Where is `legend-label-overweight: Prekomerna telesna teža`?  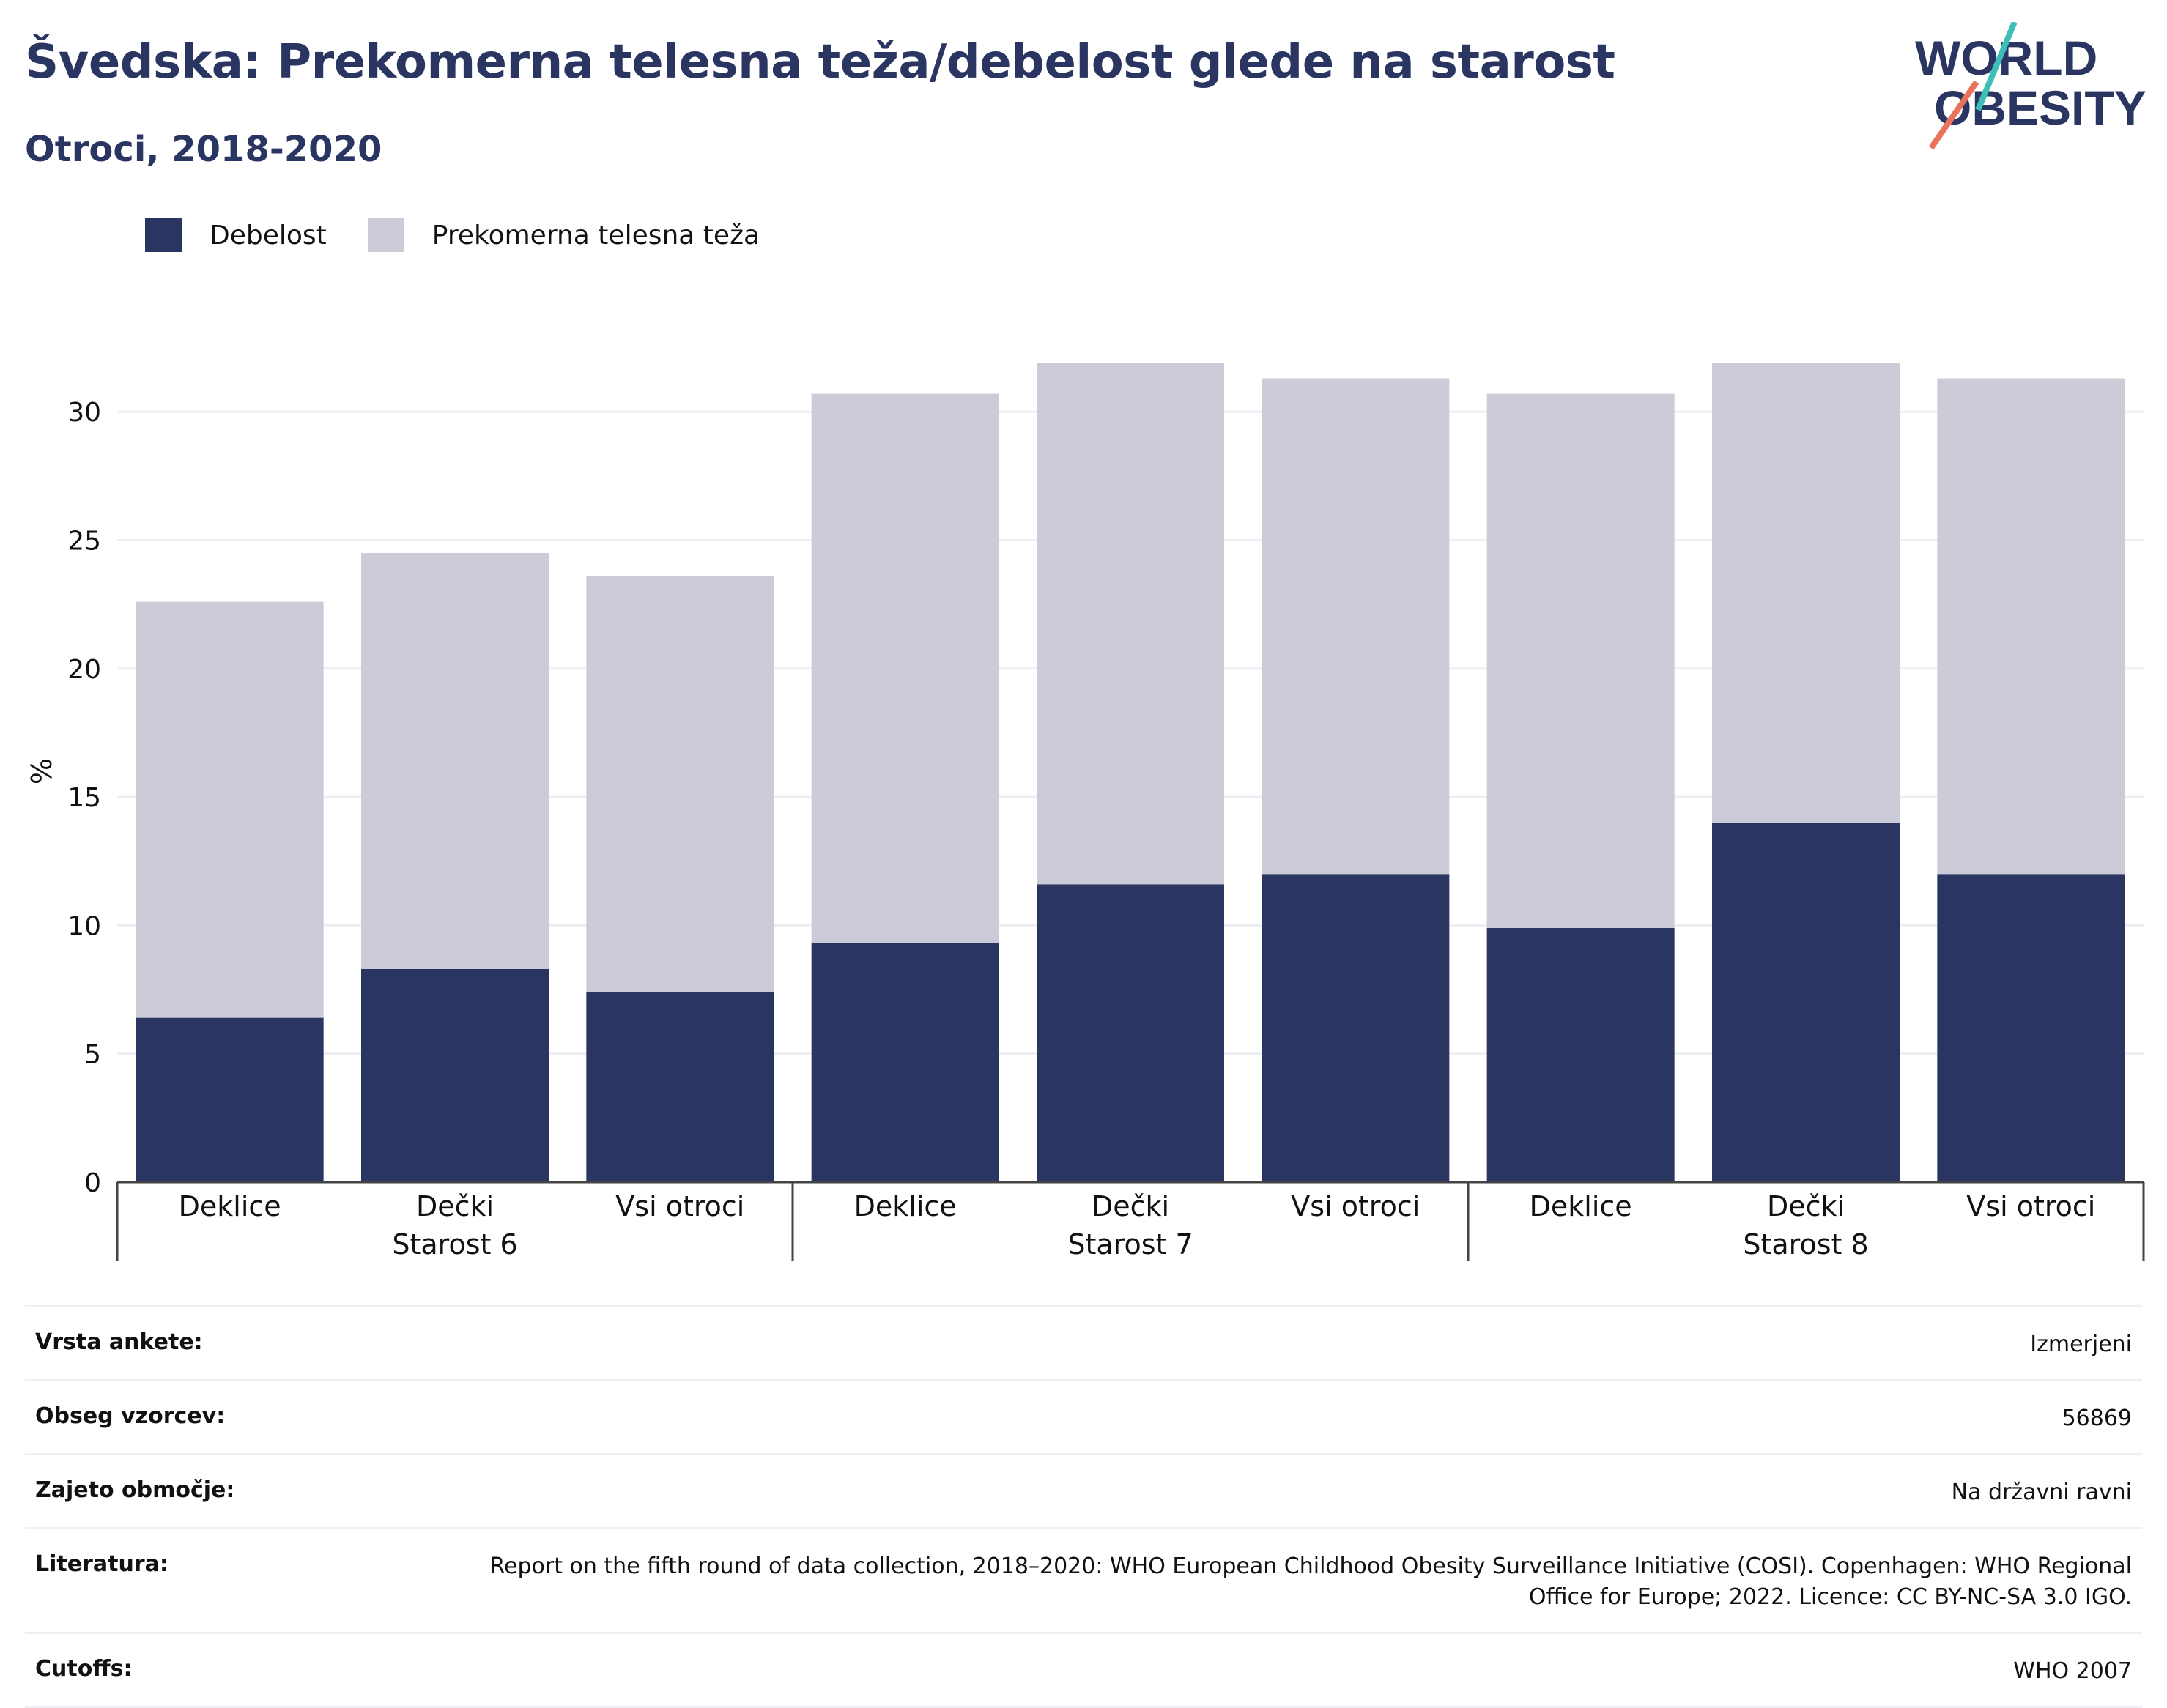 legend-label-overweight: Prekomerna telesna teža is located at coordinates (595, 235).